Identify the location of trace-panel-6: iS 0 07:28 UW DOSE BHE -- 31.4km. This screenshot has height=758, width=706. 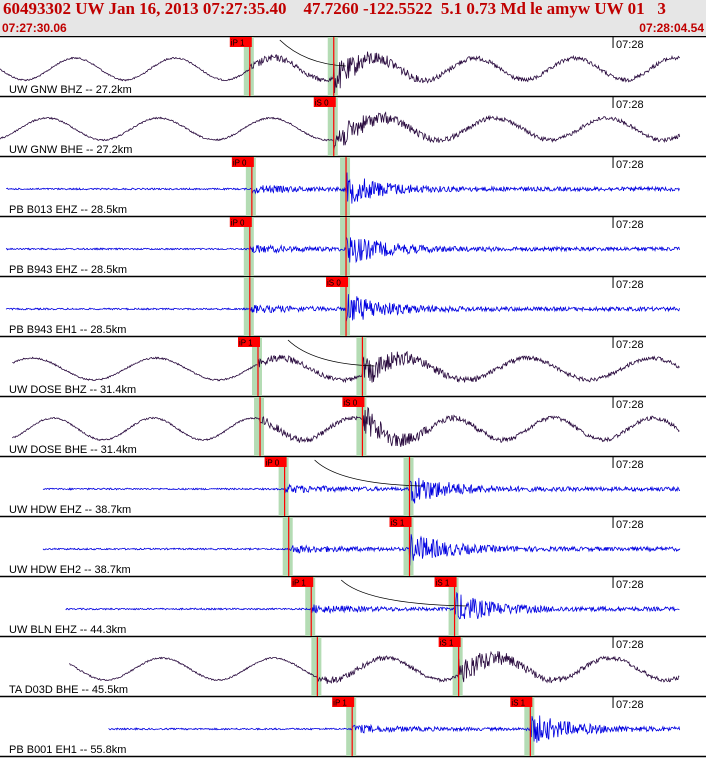
(353, 427).